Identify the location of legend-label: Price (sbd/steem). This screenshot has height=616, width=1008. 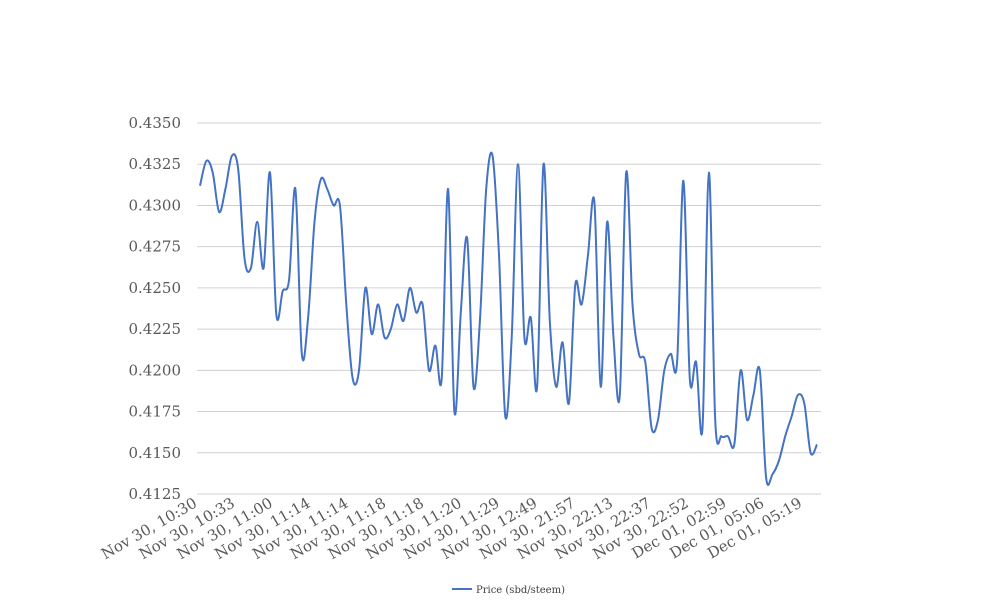
(520, 590).